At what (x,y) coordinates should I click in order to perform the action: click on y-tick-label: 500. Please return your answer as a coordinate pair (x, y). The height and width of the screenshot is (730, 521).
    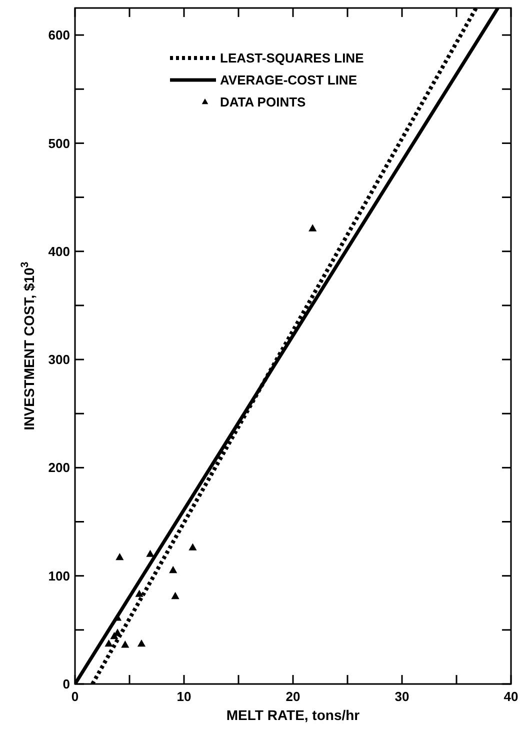
    Looking at the image, I should click on (59, 143).